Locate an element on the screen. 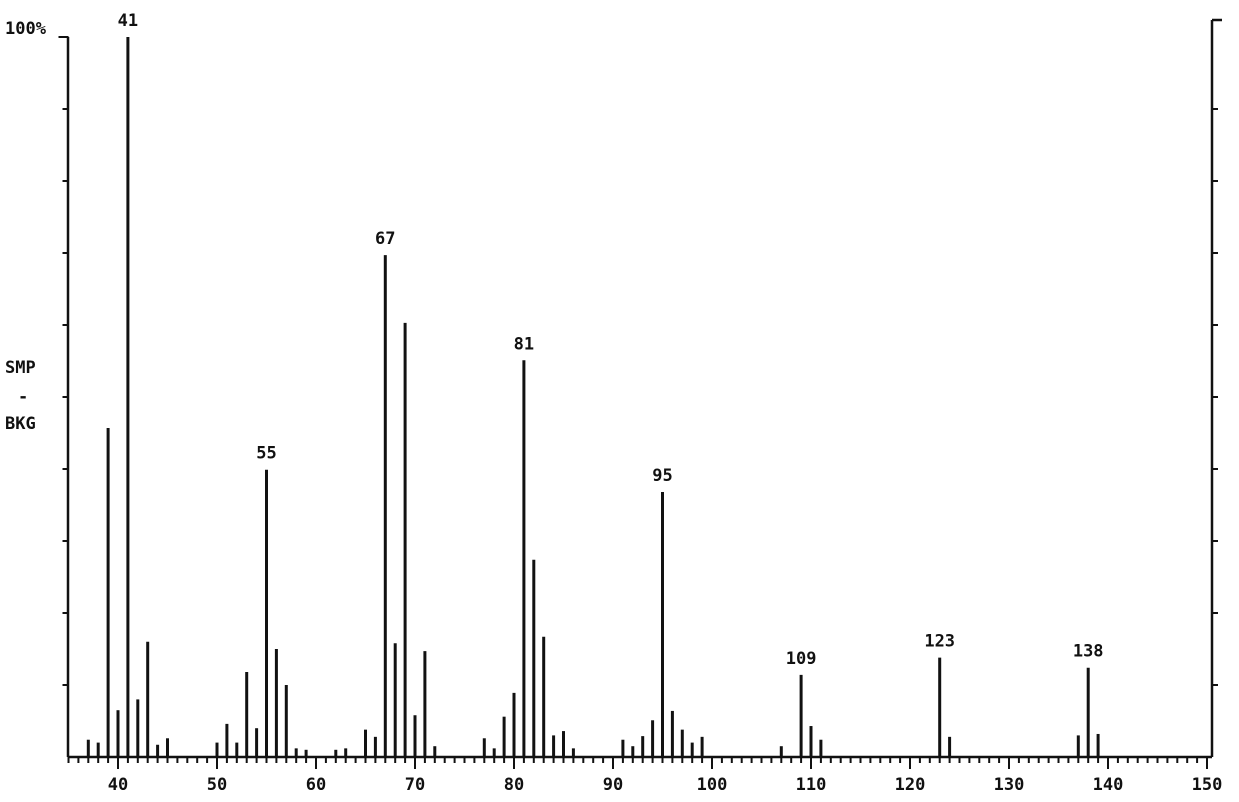  y-tick-label: 100% is located at coordinates (26, 29).